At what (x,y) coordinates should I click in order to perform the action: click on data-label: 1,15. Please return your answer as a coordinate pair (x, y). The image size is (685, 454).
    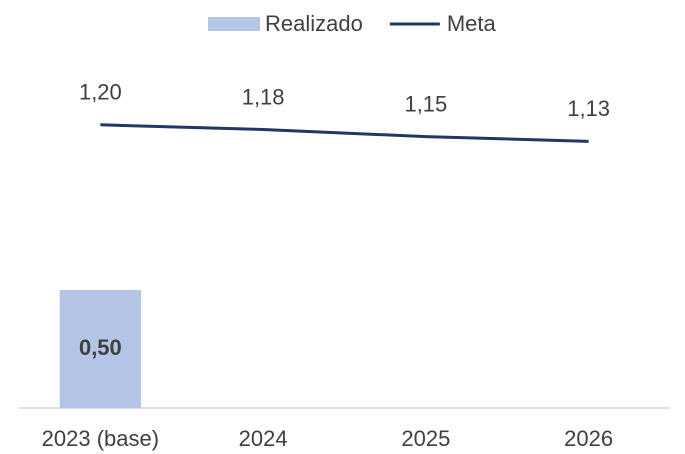
    Looking at the image, I should click on (425, 103).